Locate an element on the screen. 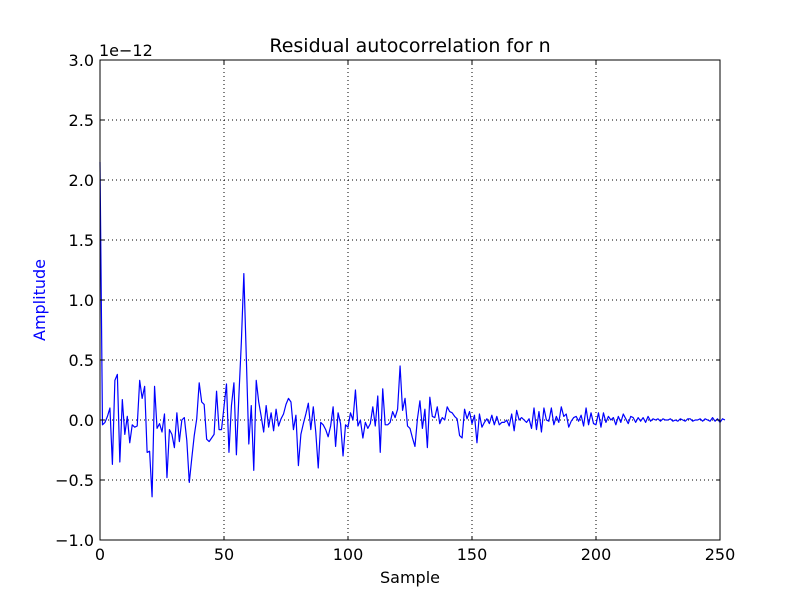 The width and height of the screenshot is (800, 600). x-tick-label: 100 is located at coordinates (348, 554).